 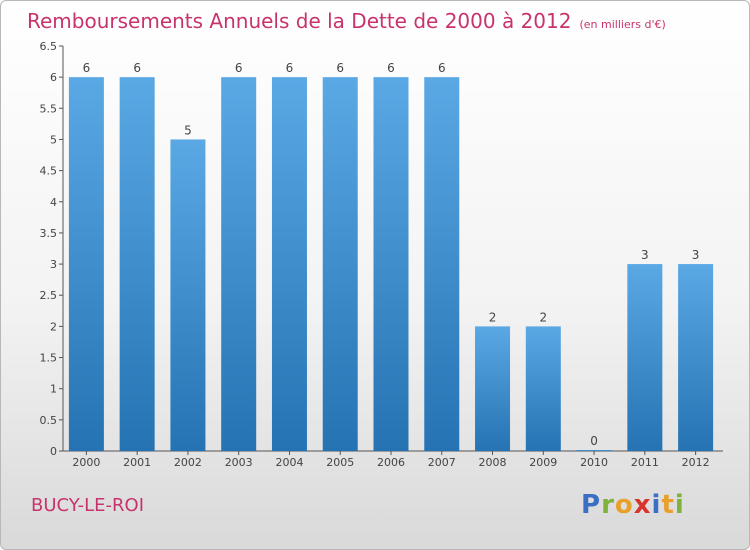 What do you see at coordinates (53, 77) in the screenshot?
I see `y-tick-label: 6` at bounding box center [53, 77].